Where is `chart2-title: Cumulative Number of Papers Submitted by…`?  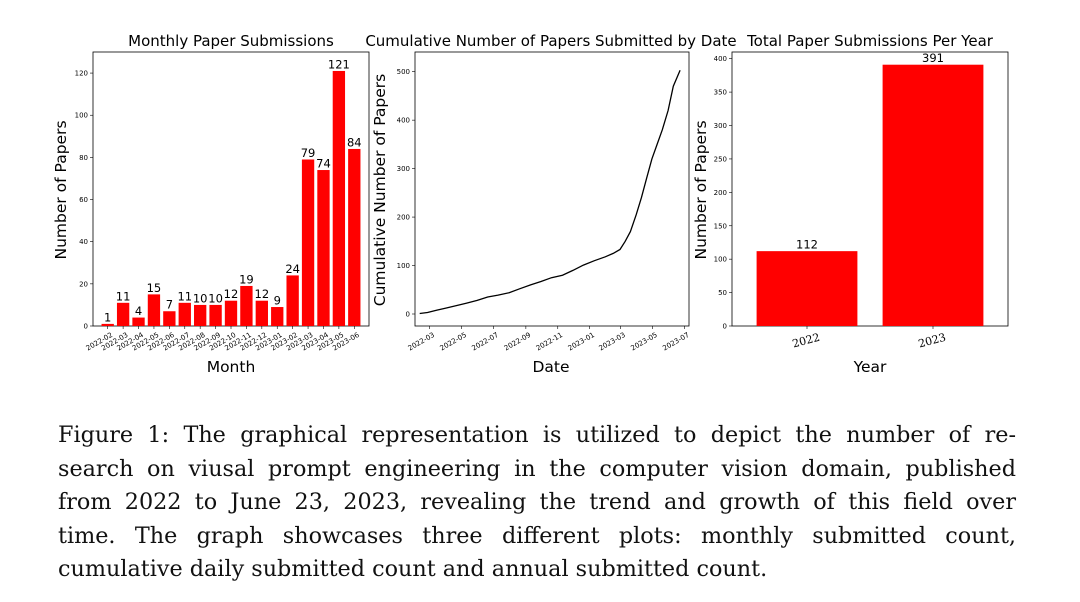
chart2-title: Cumulative Number of Papers Submitted by… is located at coordinates (550, 41).